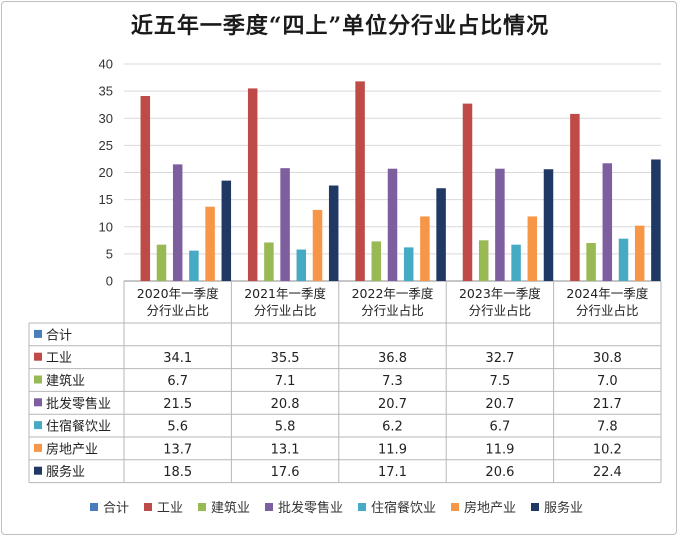  What do you see at coordinates (500, 381) in the screenshot?
I see `table-cell: 7.5` at bounding box center [500, 381].